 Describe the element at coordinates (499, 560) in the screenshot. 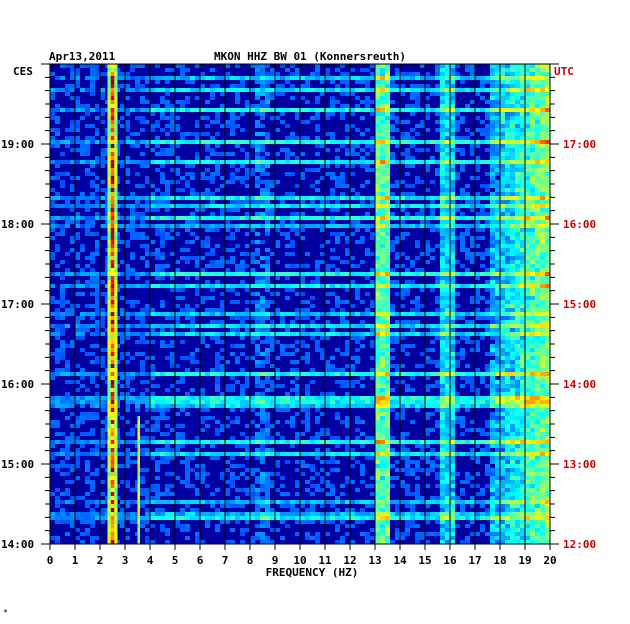

I see `x-tick-label: 18` at that location.